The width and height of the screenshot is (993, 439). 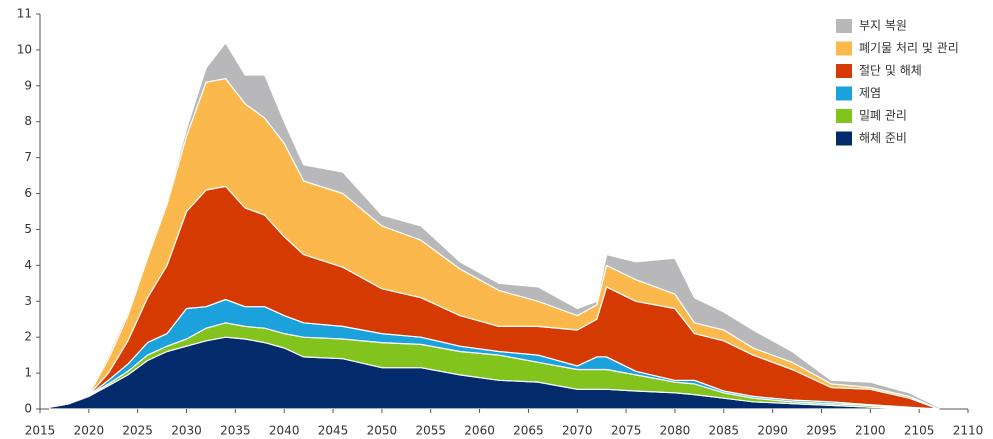 What do you see at coordinates (883, 138) in the screenshot?
I see `legend-label: 해체 준비` at bounding box center [883, 138].